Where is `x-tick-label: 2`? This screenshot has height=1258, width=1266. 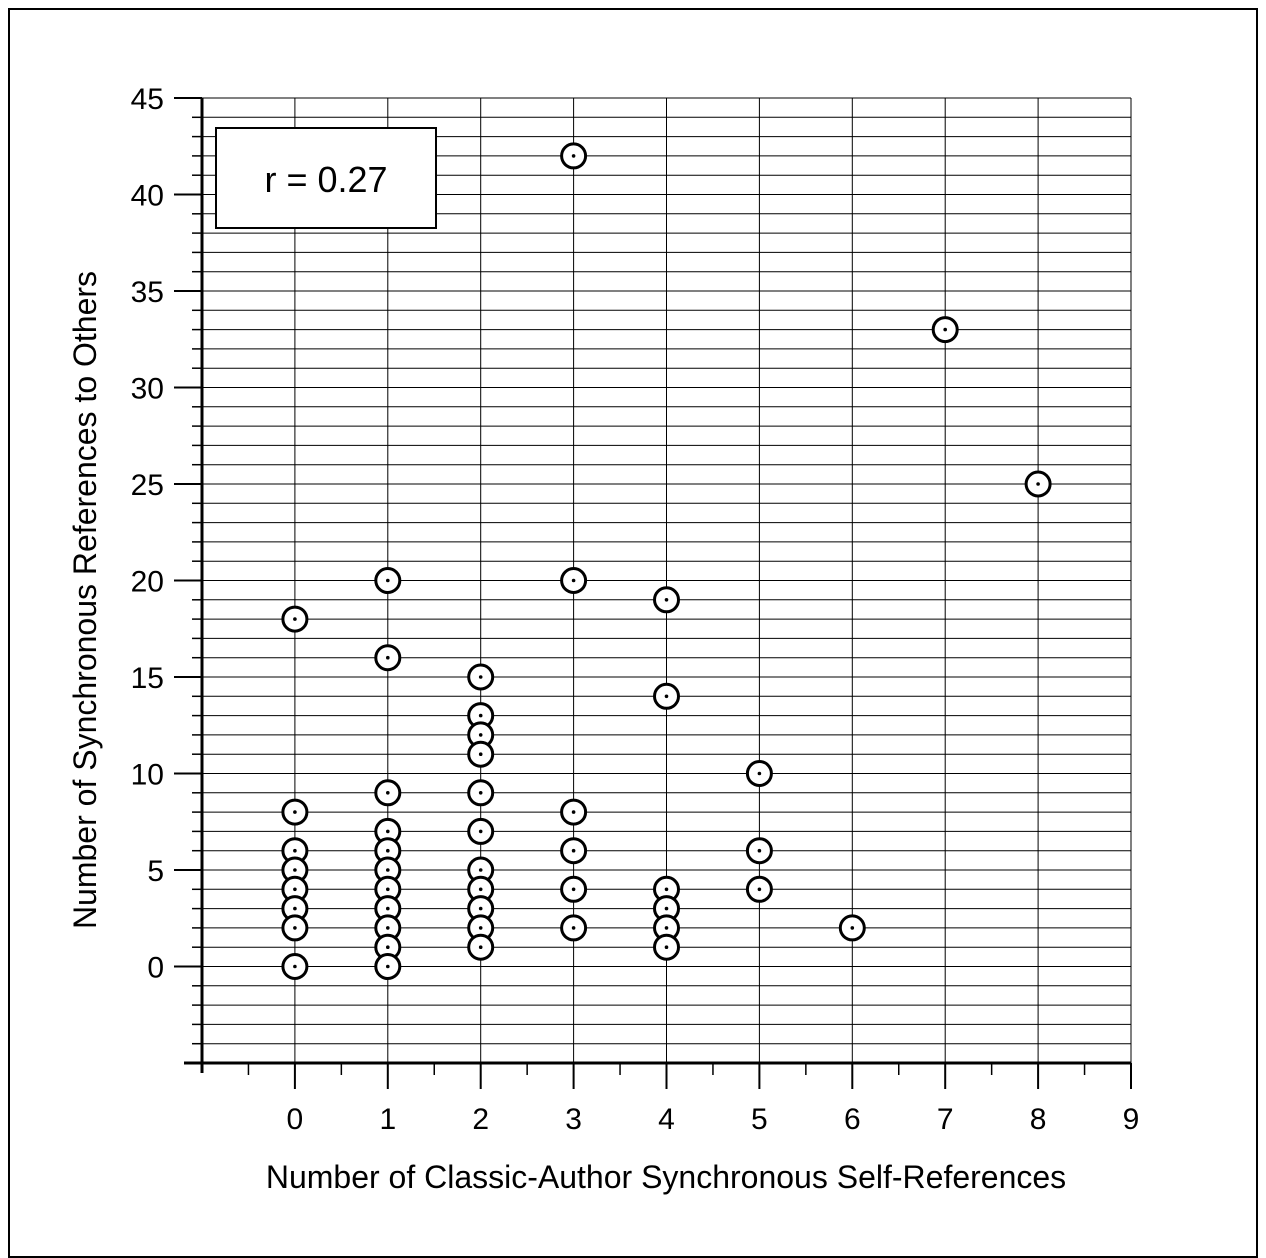 x-tick-label: 2 is located at coordinates (480, 1119).